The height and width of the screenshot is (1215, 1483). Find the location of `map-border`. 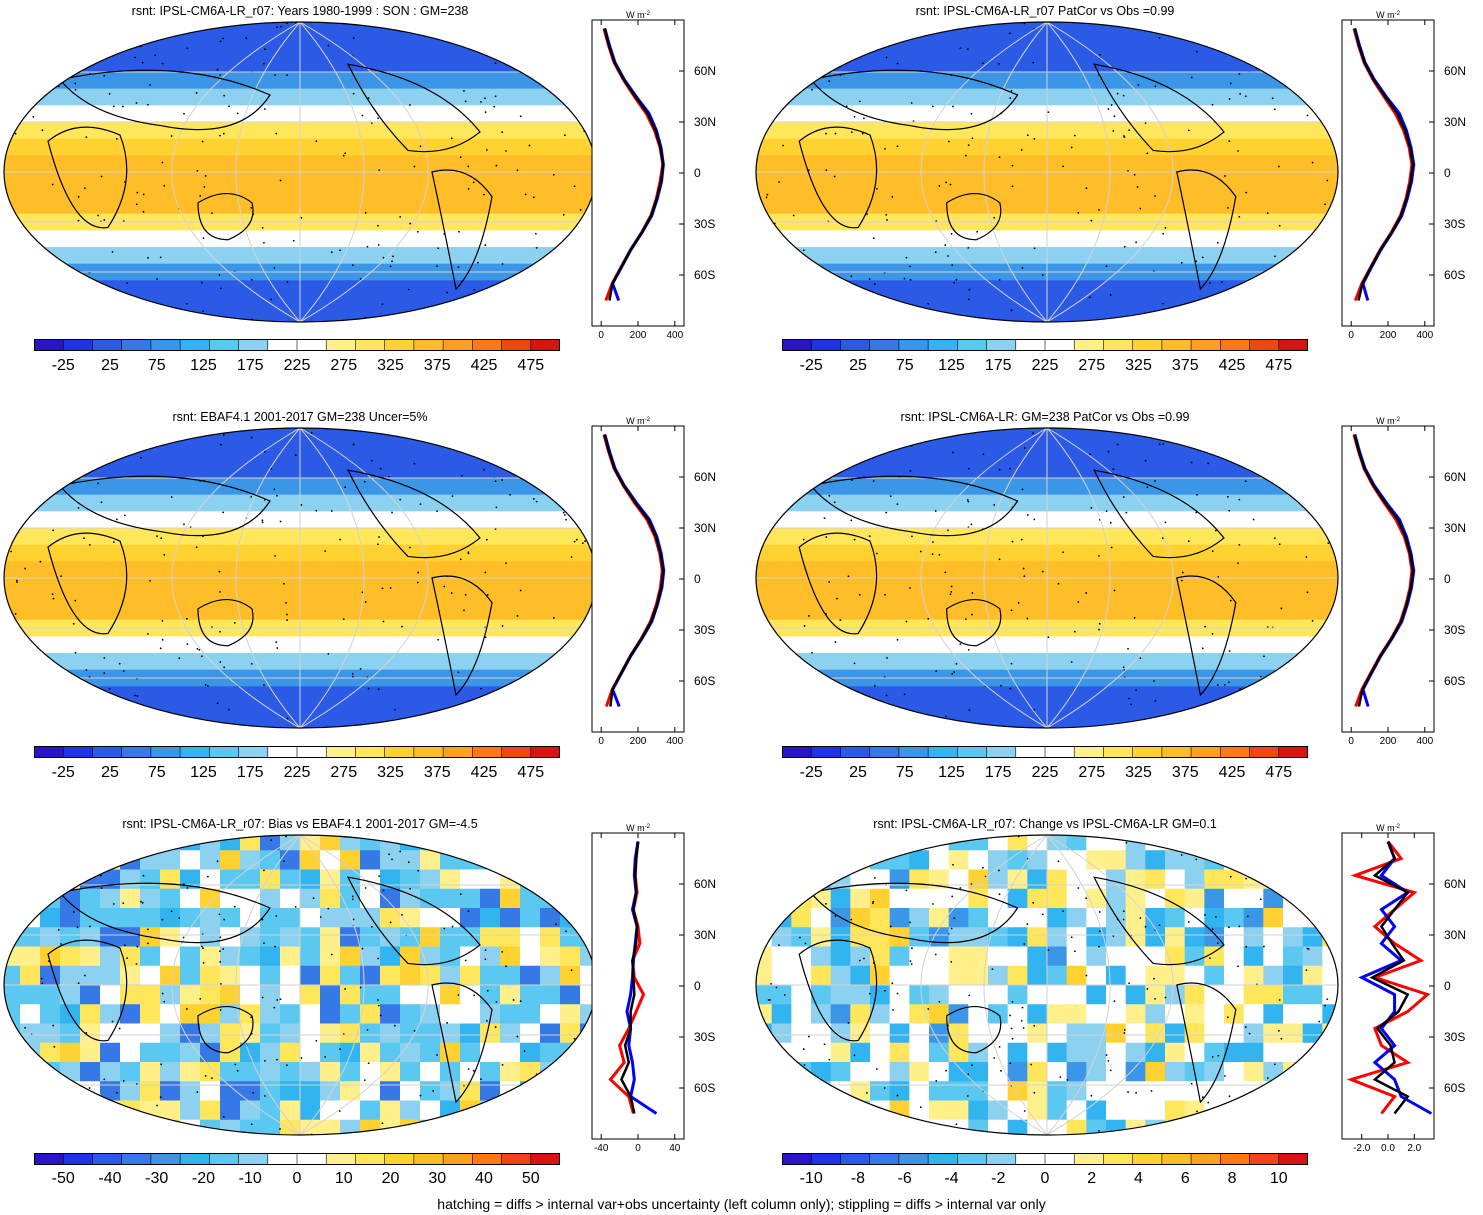

map-border is located at coordinates (1047, 985).